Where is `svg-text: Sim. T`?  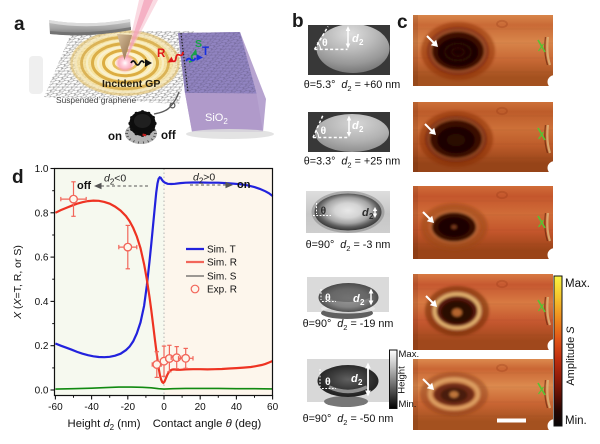 svg-text: Sim. T is located at coordinates (221, 250).